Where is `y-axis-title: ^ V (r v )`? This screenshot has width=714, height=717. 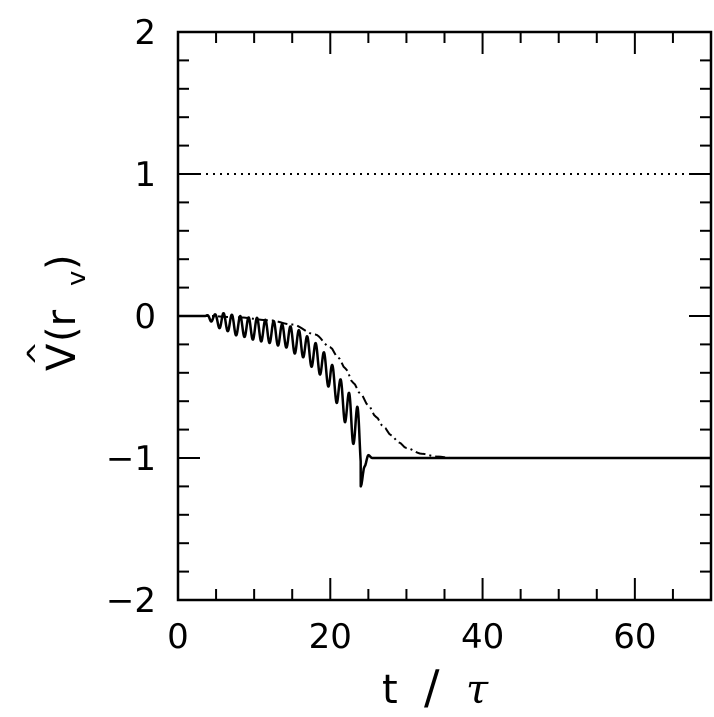 y-axis-title: ^ V (r v ) is located at coordinates (57, 312).